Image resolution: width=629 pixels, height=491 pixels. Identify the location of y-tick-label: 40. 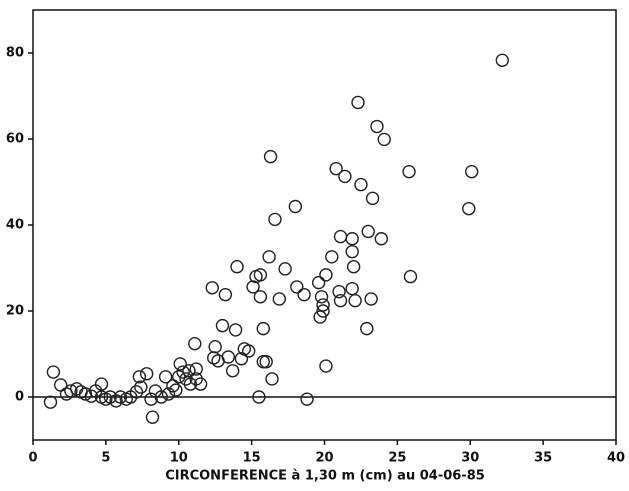
(15, 225).